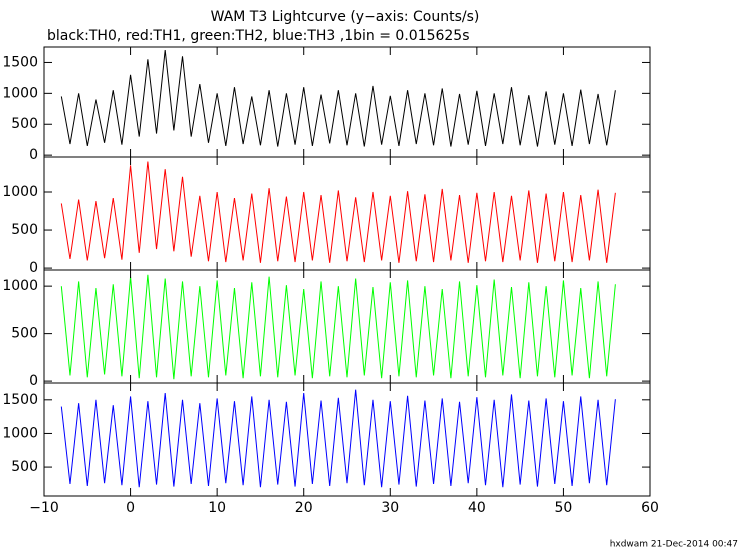 The image size is (743, 549). What do you see at coordinates (44, 508) in the screenshot?
I see `x-tick-label: −10` at bounding box center [44, 508].